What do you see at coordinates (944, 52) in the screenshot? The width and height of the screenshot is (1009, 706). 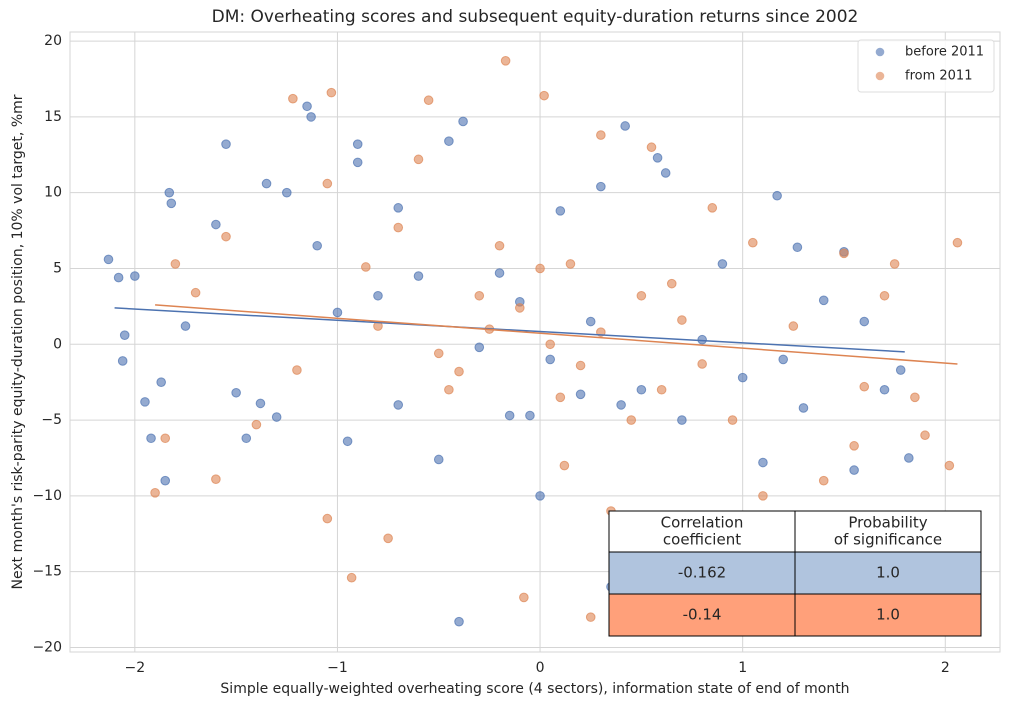 I see `legend-label: before 2011` at bounding box center [944, 52].